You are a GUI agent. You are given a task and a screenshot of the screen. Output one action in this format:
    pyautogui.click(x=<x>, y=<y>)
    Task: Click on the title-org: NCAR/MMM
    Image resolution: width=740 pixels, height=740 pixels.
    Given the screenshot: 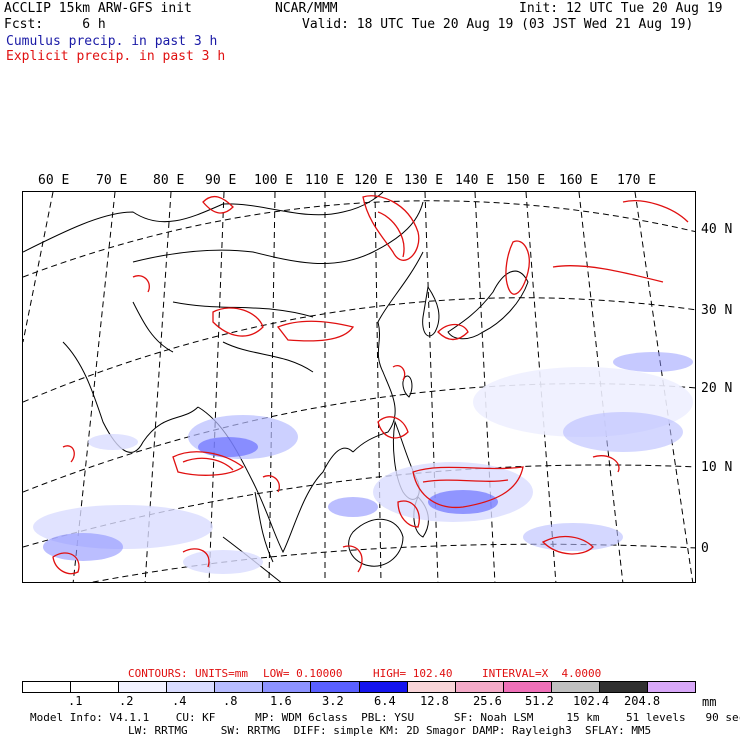 What is the action you would take?
    pyautogui.click(x=306, y=8)
    